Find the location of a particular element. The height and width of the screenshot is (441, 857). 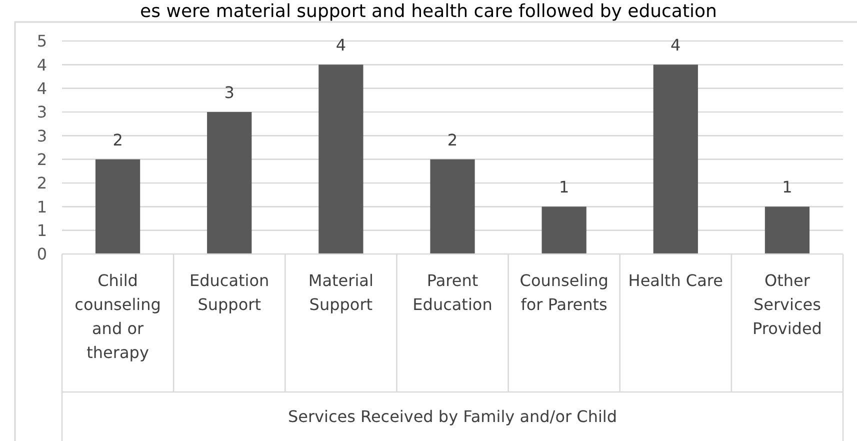

x-tick-label: Education Support is located at coordinates (230, 292).